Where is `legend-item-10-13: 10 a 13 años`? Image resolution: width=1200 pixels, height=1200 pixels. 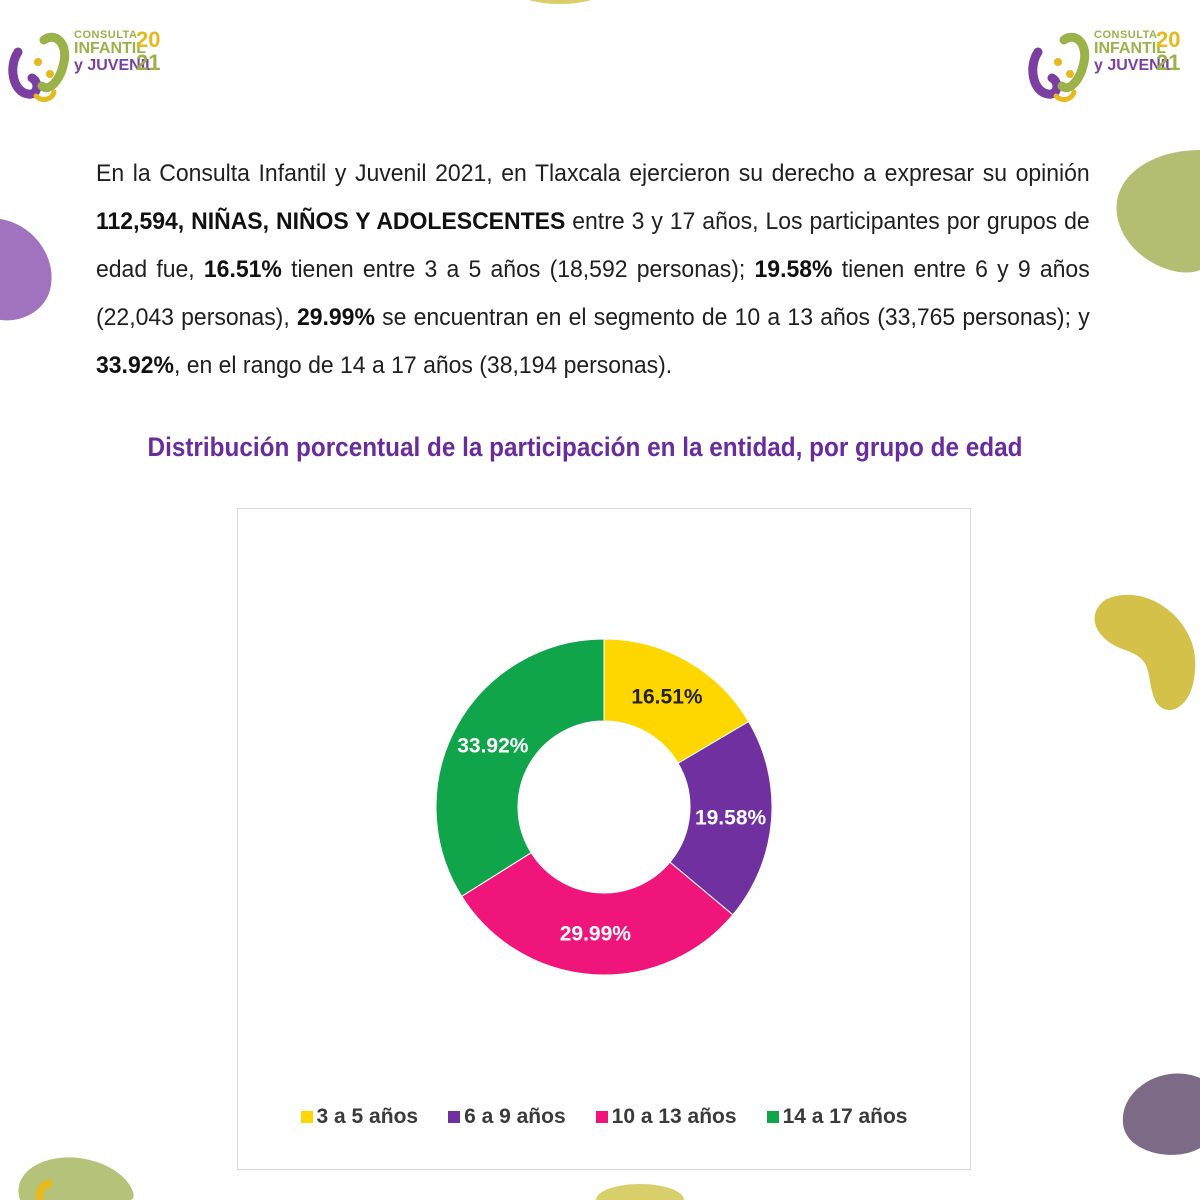
legend-item-10-13: 10 a 13 años is located at coordinates (666, 1117).